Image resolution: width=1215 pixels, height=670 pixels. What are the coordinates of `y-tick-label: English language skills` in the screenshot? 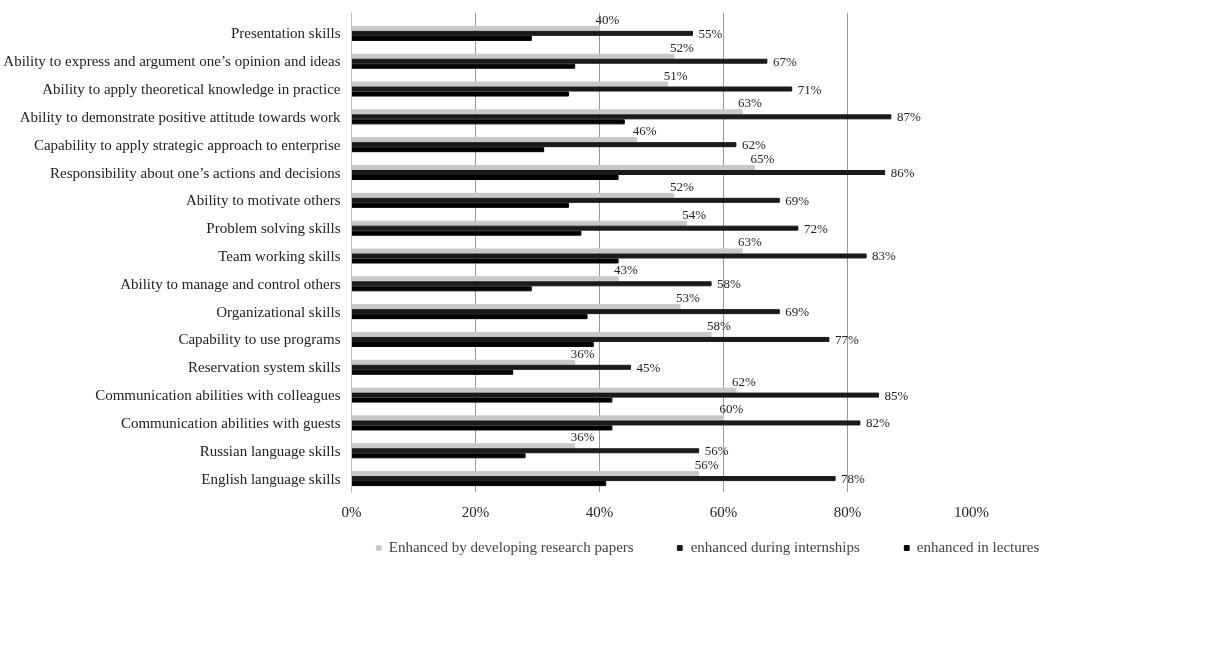 It's located at (271, 478).